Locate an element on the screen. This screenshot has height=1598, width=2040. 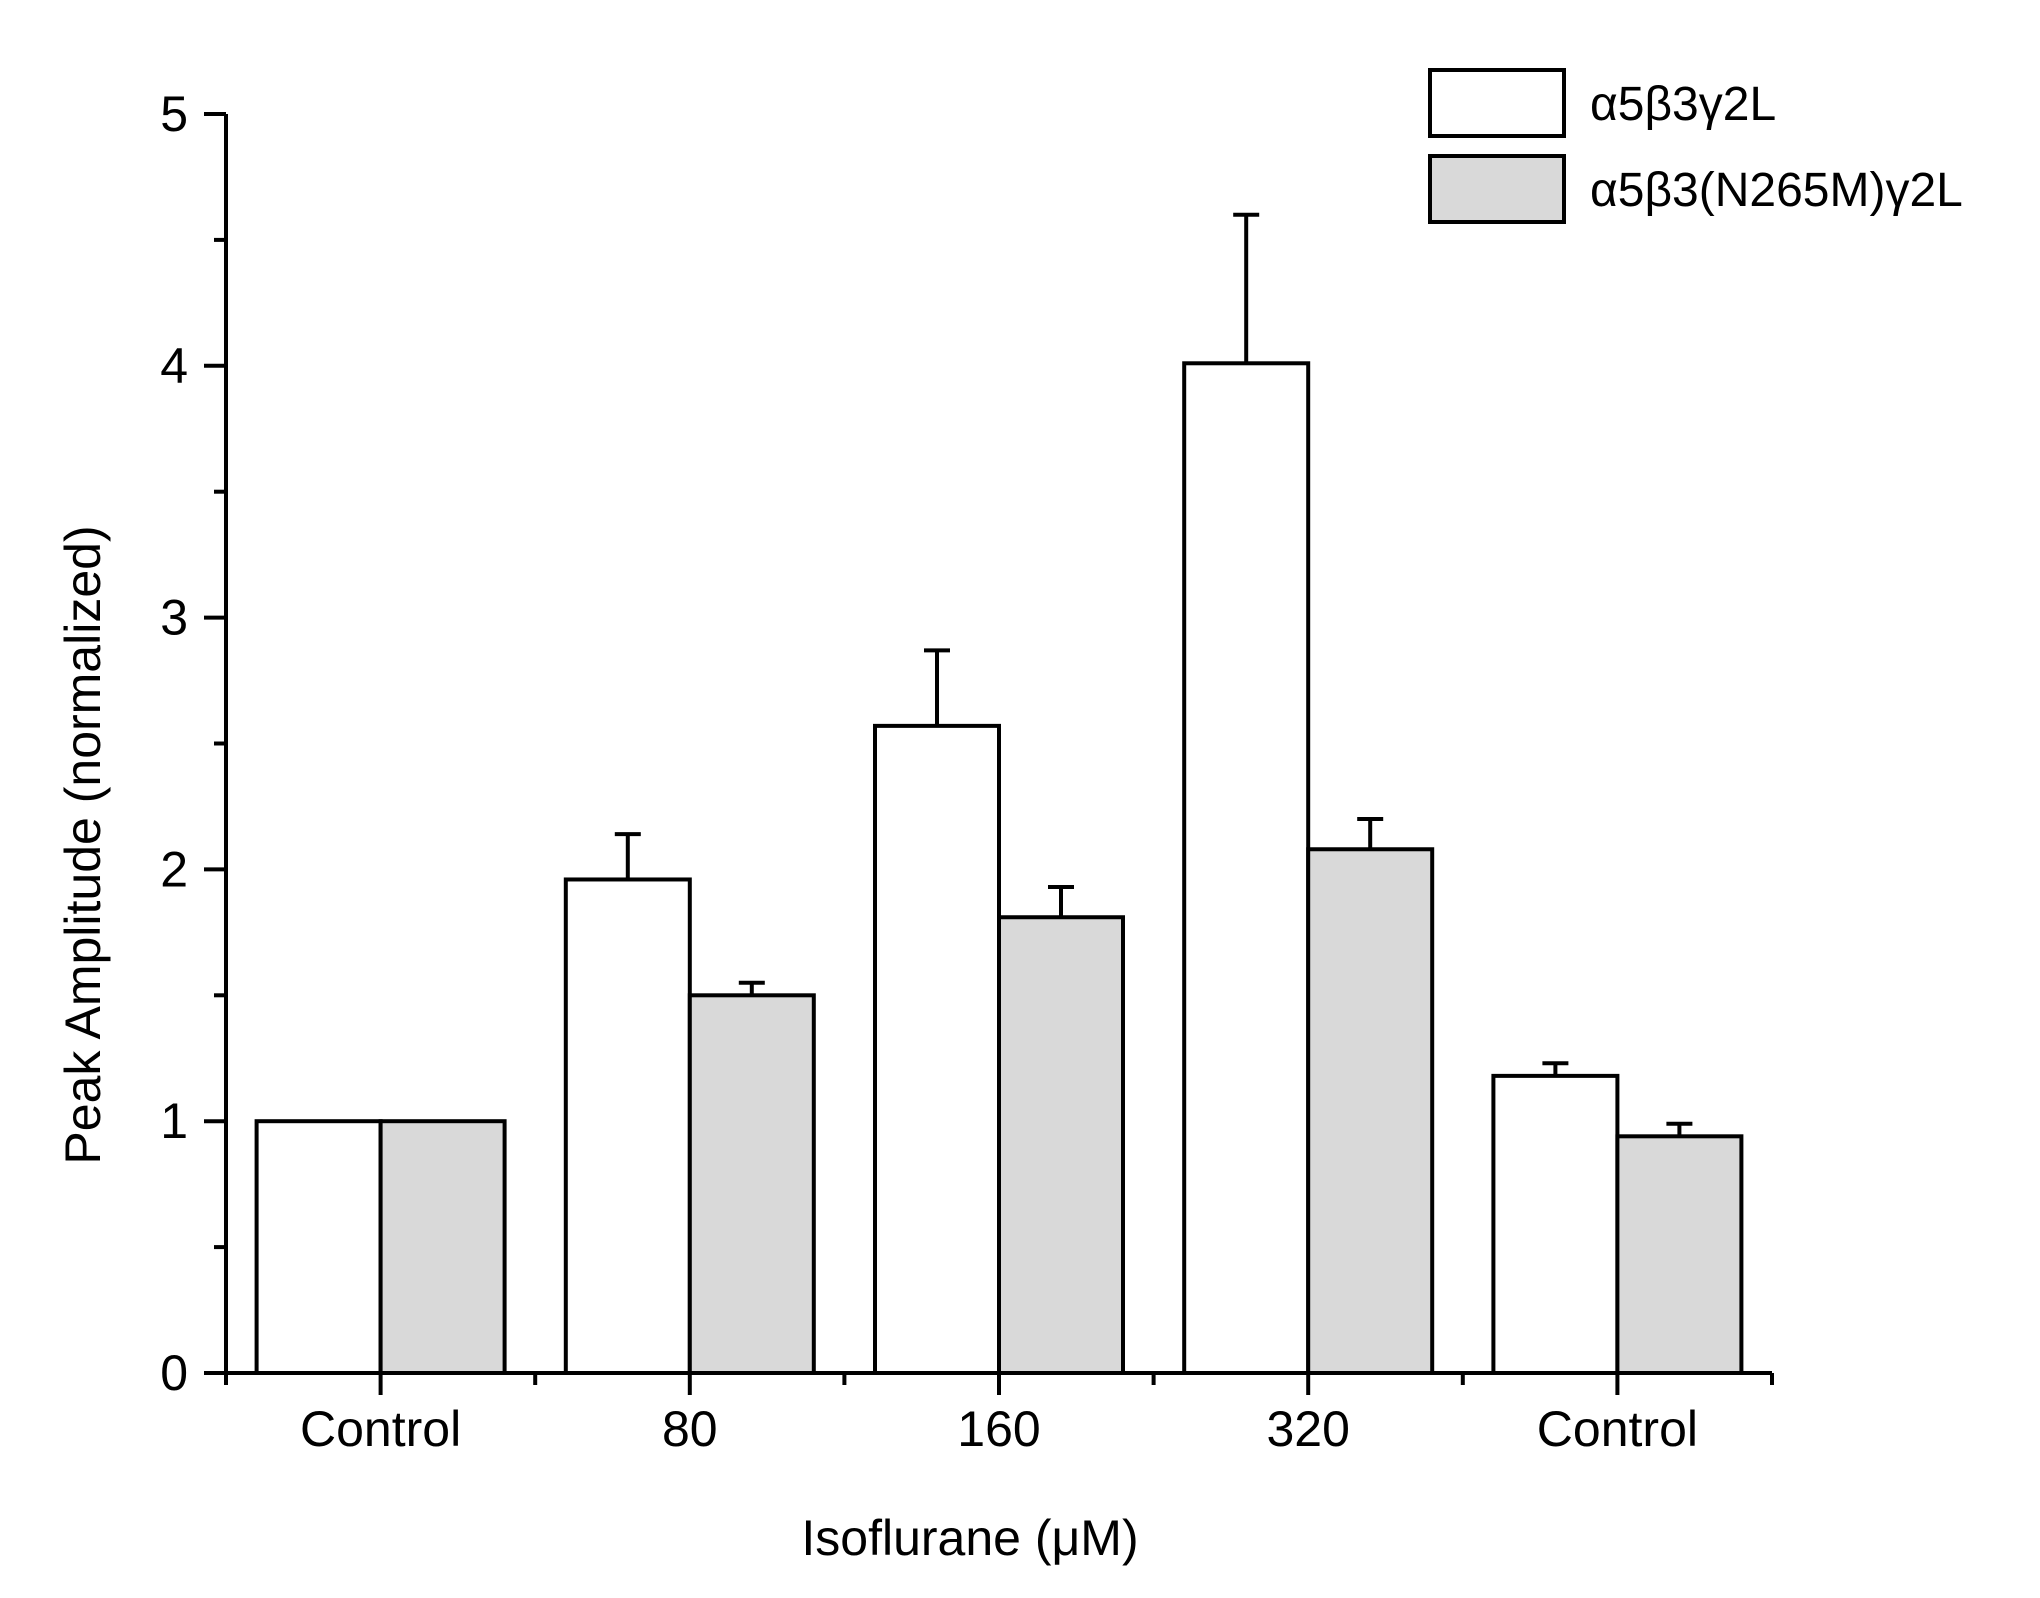
x-tick-label: 320 is located at coordinates (1307, 1429).